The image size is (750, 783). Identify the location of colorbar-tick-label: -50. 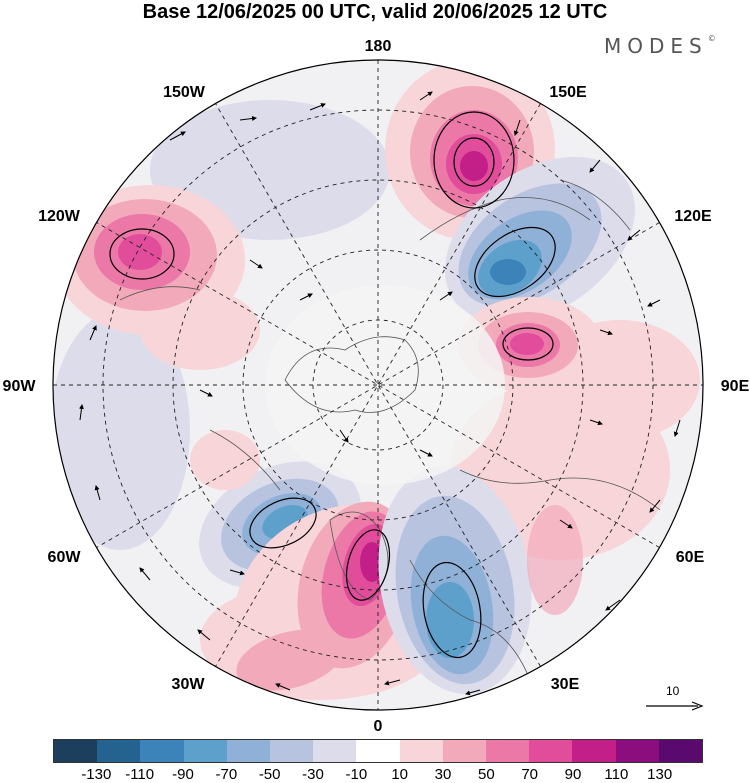
(269, 774).